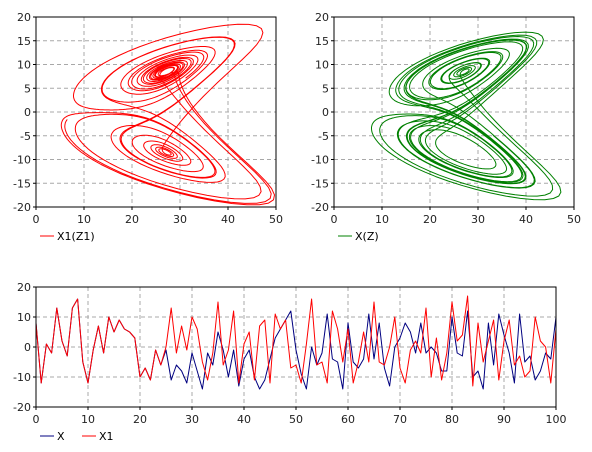 The width and height of the screenshot is (592, 452). What do you see at coordinates (367, 236) in the screenshot?
I see `chart-2-legend-label: X(Z)` at bounding box center [367, 236].